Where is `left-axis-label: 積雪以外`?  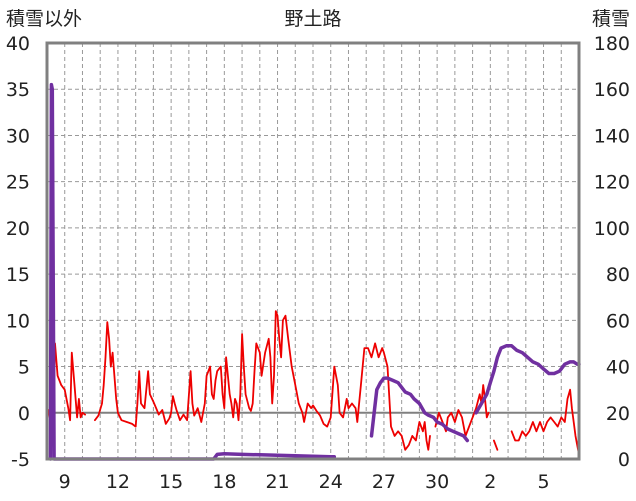 left-axis-label: 積雪以外 is located at coordinates (44, 19).